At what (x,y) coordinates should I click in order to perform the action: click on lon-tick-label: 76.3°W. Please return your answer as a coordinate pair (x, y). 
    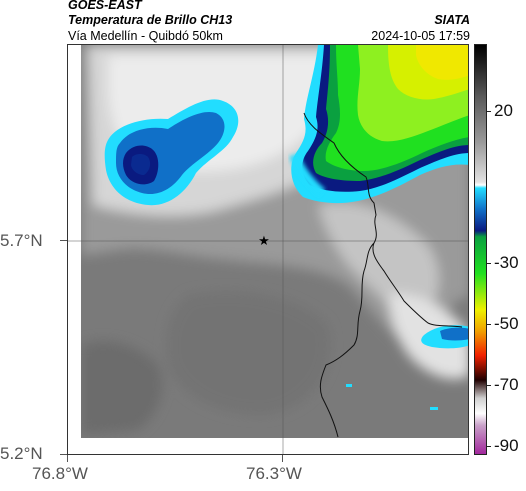
    Looking at the image, I should click on (274, 473).